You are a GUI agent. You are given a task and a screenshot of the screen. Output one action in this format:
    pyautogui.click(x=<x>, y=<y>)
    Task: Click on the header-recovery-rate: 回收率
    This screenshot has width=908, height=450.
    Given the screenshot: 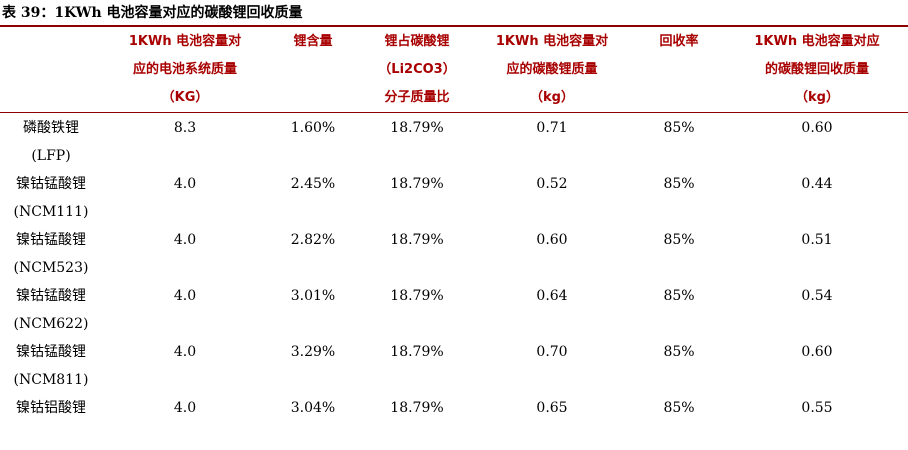 What is the action you would take?
    pyautogui.click(x=679, y=42)
    